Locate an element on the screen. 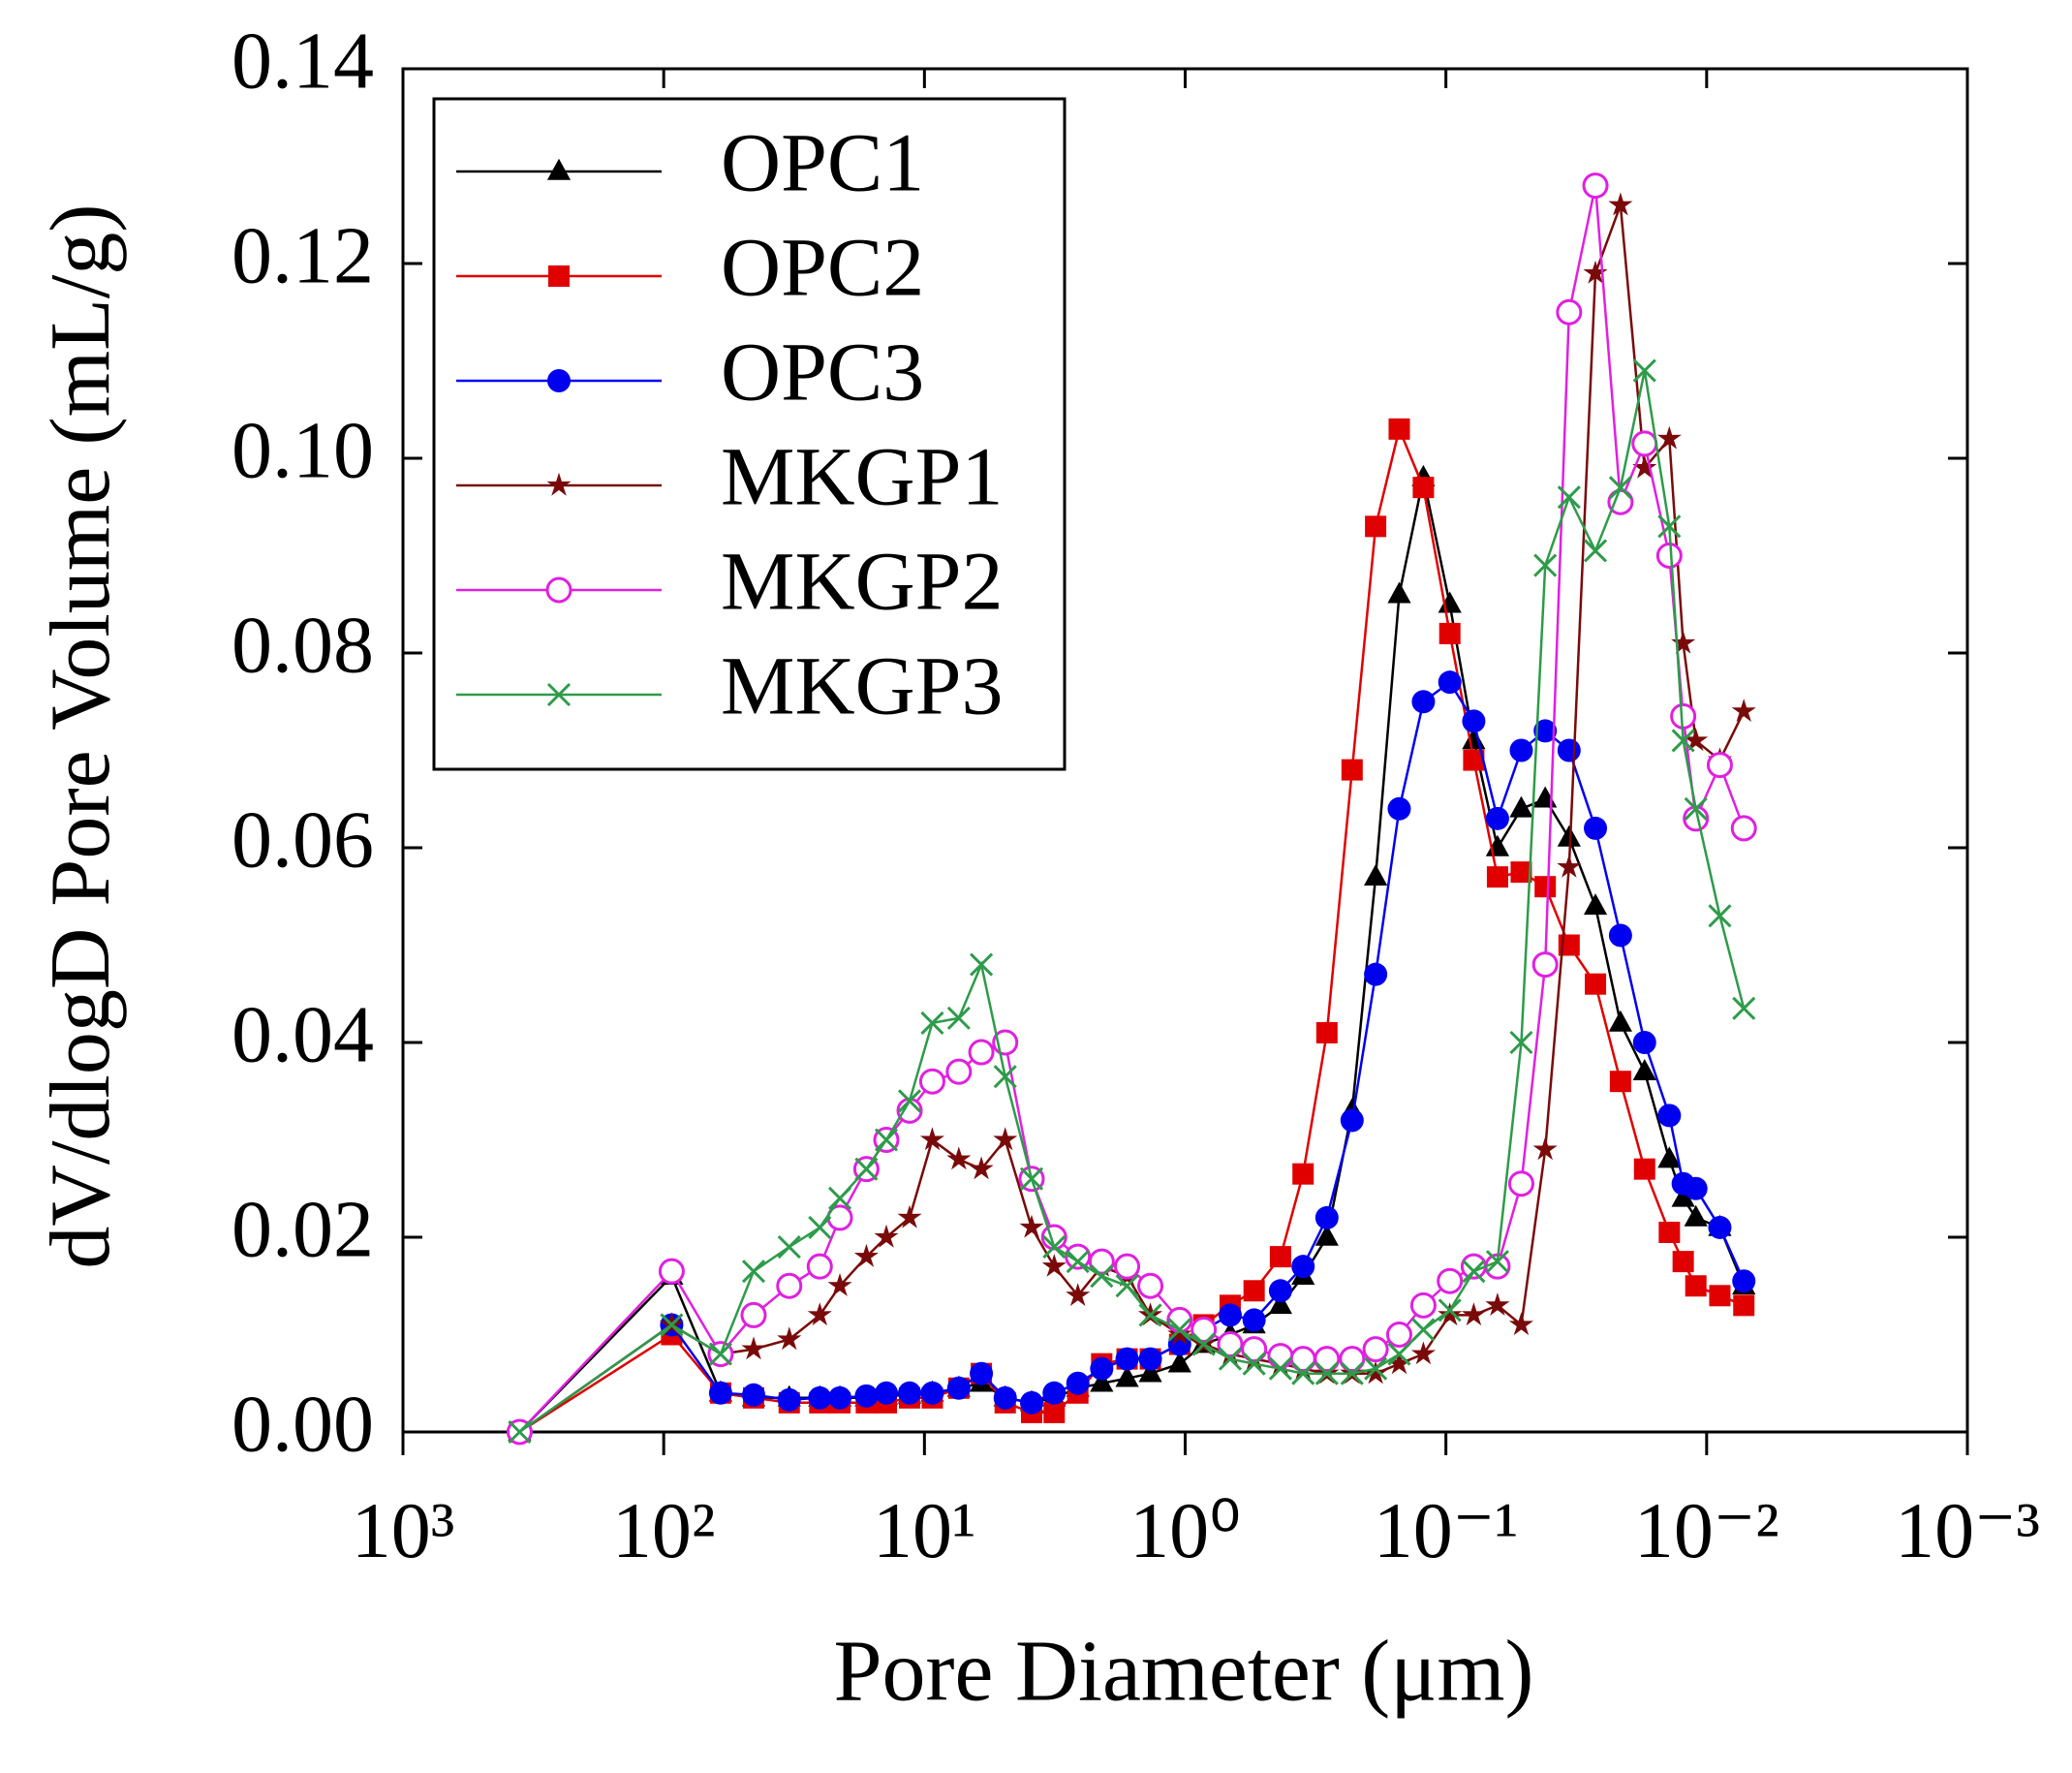 The image size is (2072, 1773). legend: OPC1 OPC2 OPC3 MKGP1 MKGP2 MKGP3 is located at coordinates (749, 434).